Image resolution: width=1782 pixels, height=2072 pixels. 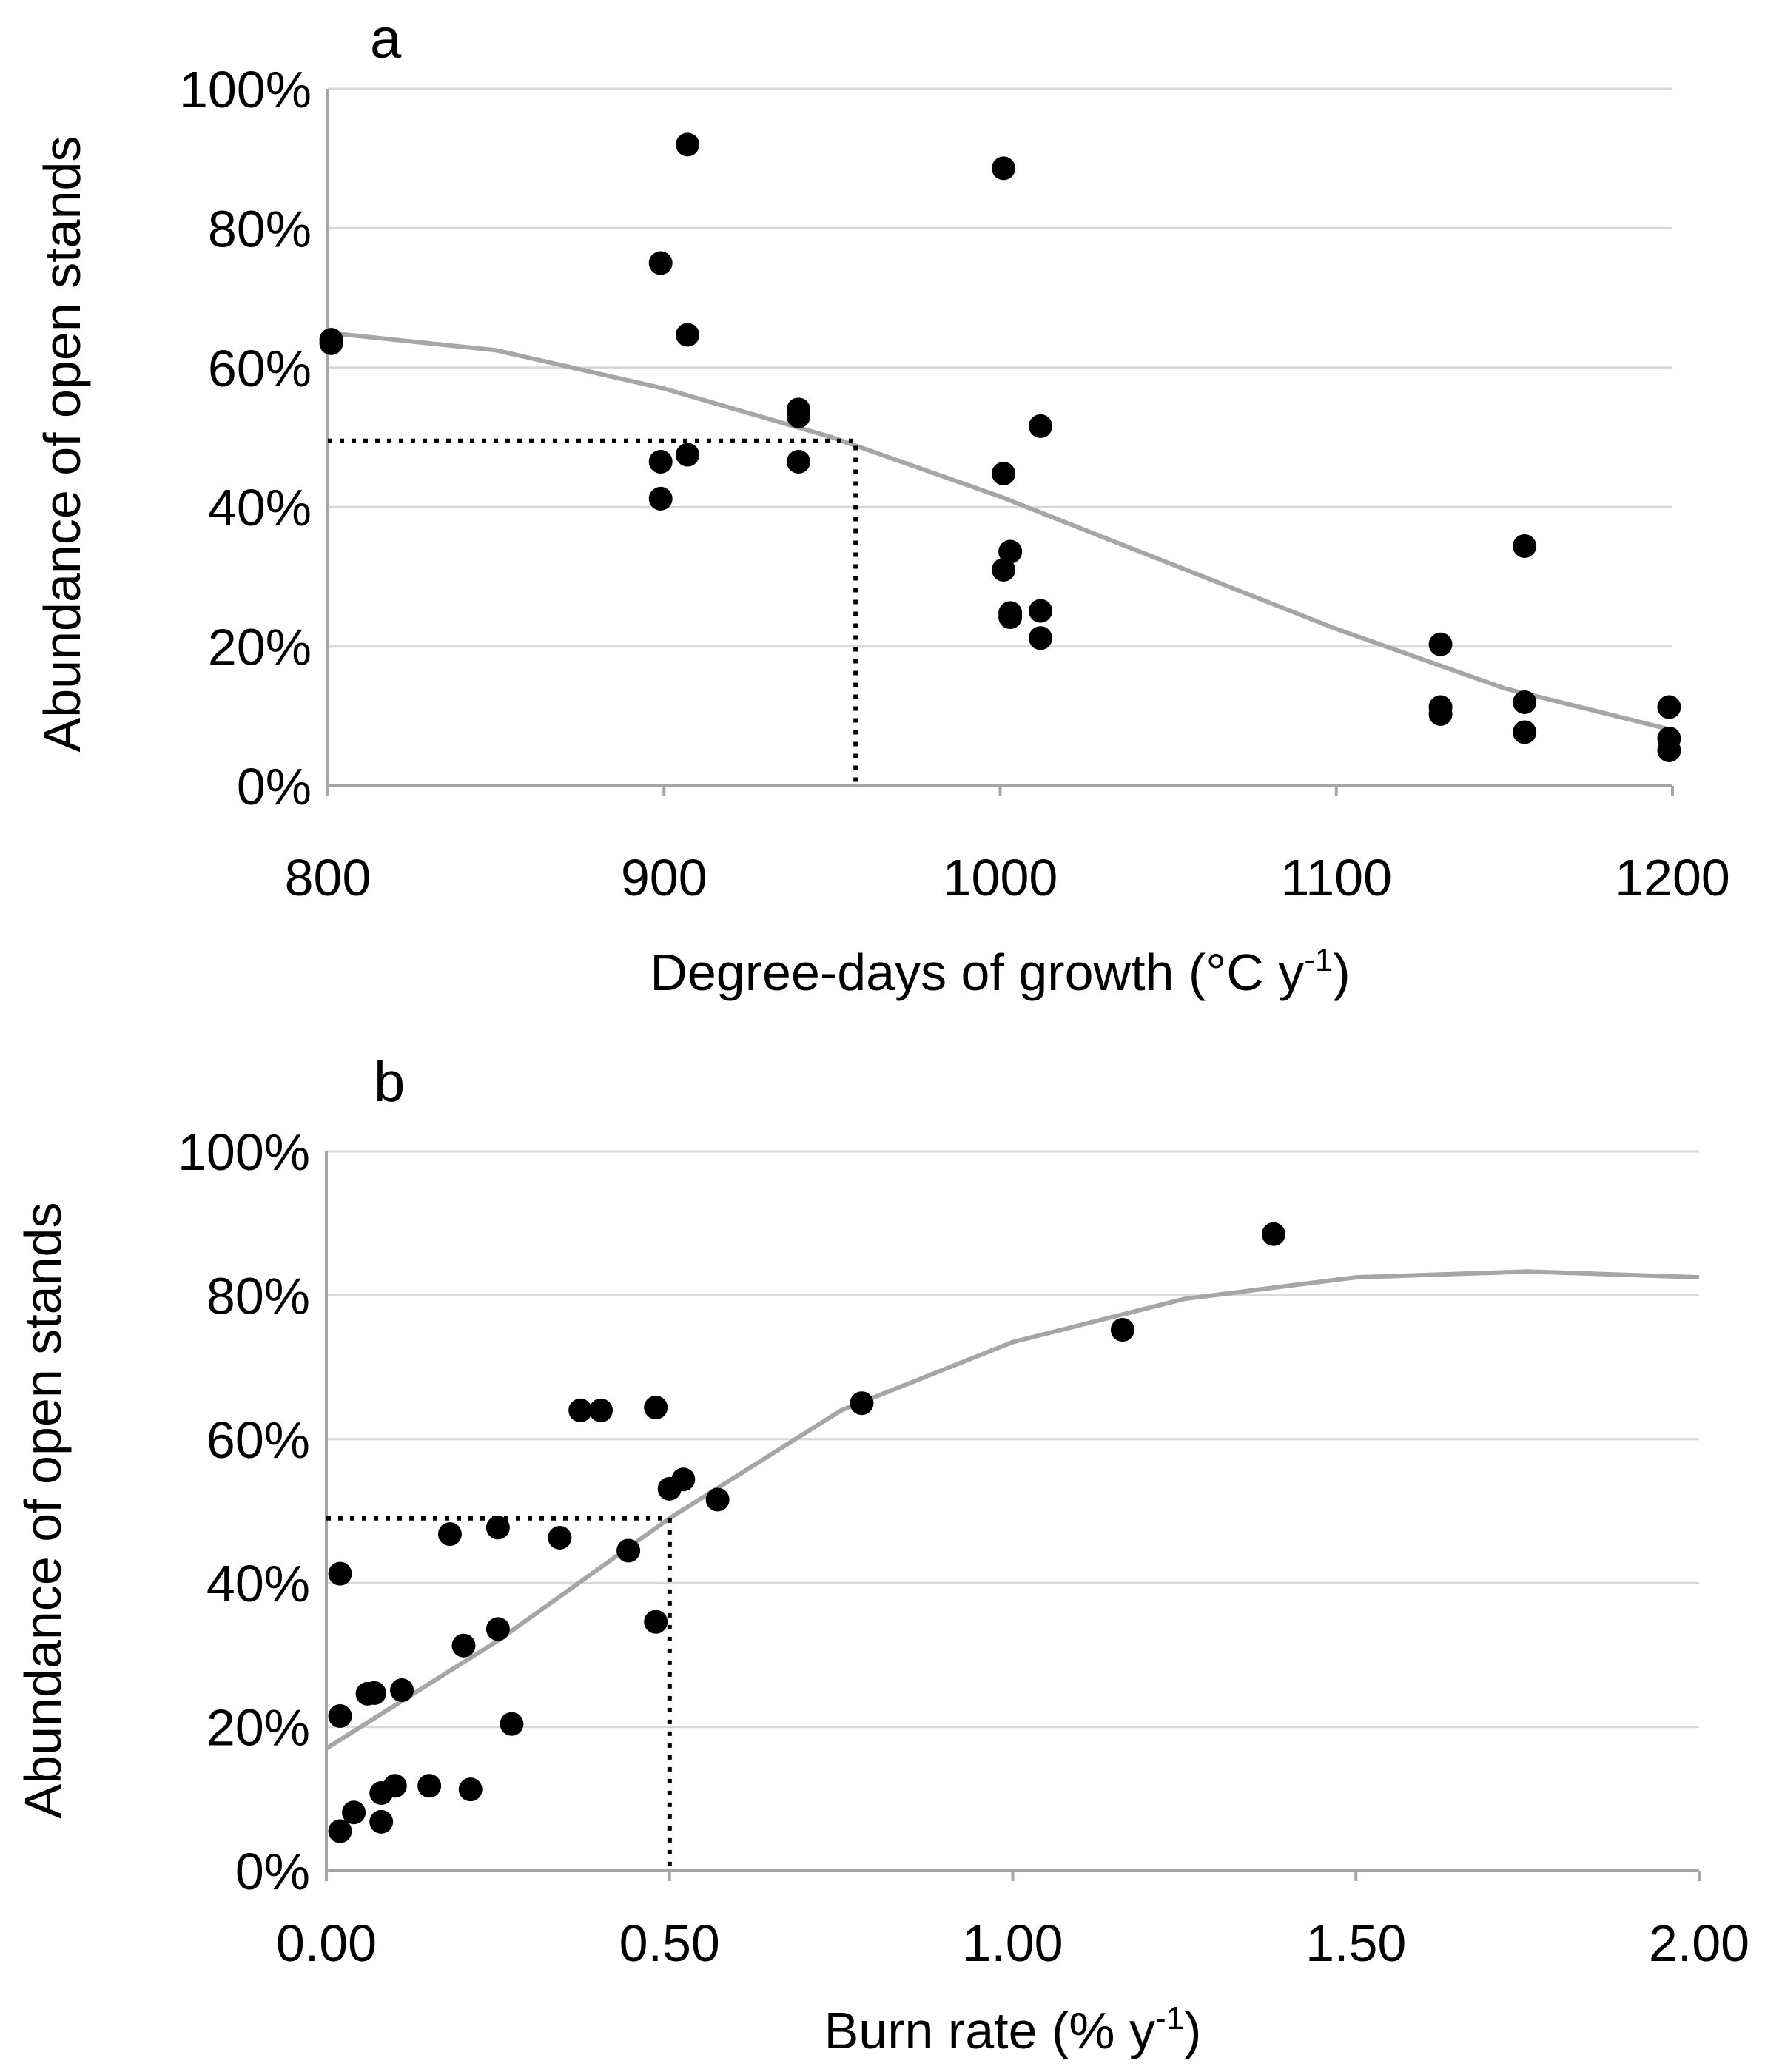 What do you see at coordinates (386, 38) in the screenshot?
I see `panel-label: a` at bounding box center [386, 38].